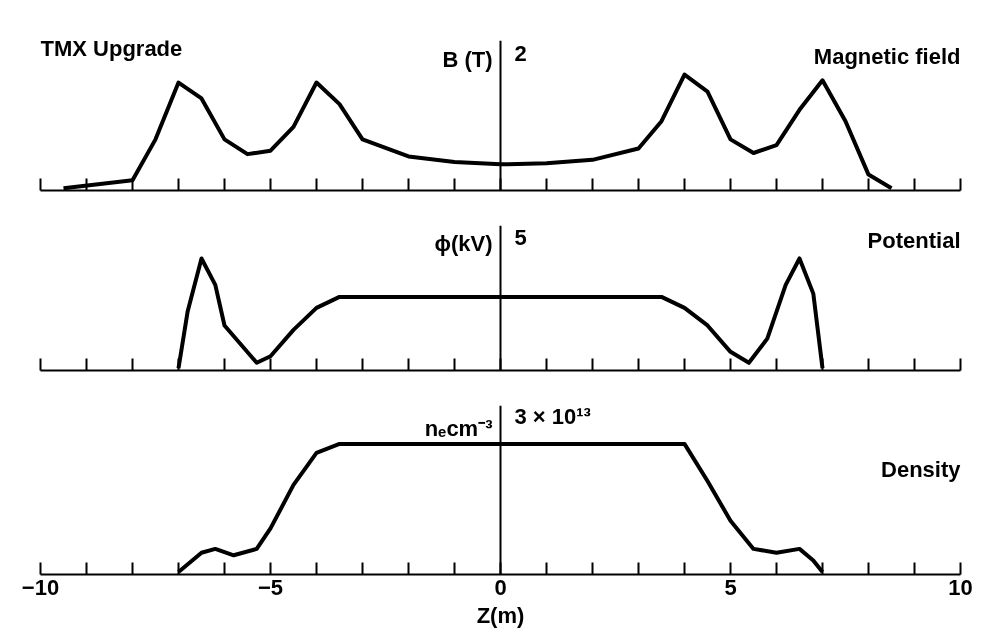 This screenshot has height=643, width=1005. What do you see at coordinates (520, 53) in the screenshot?
I see `text: 2` at bounding box center [520, 53].